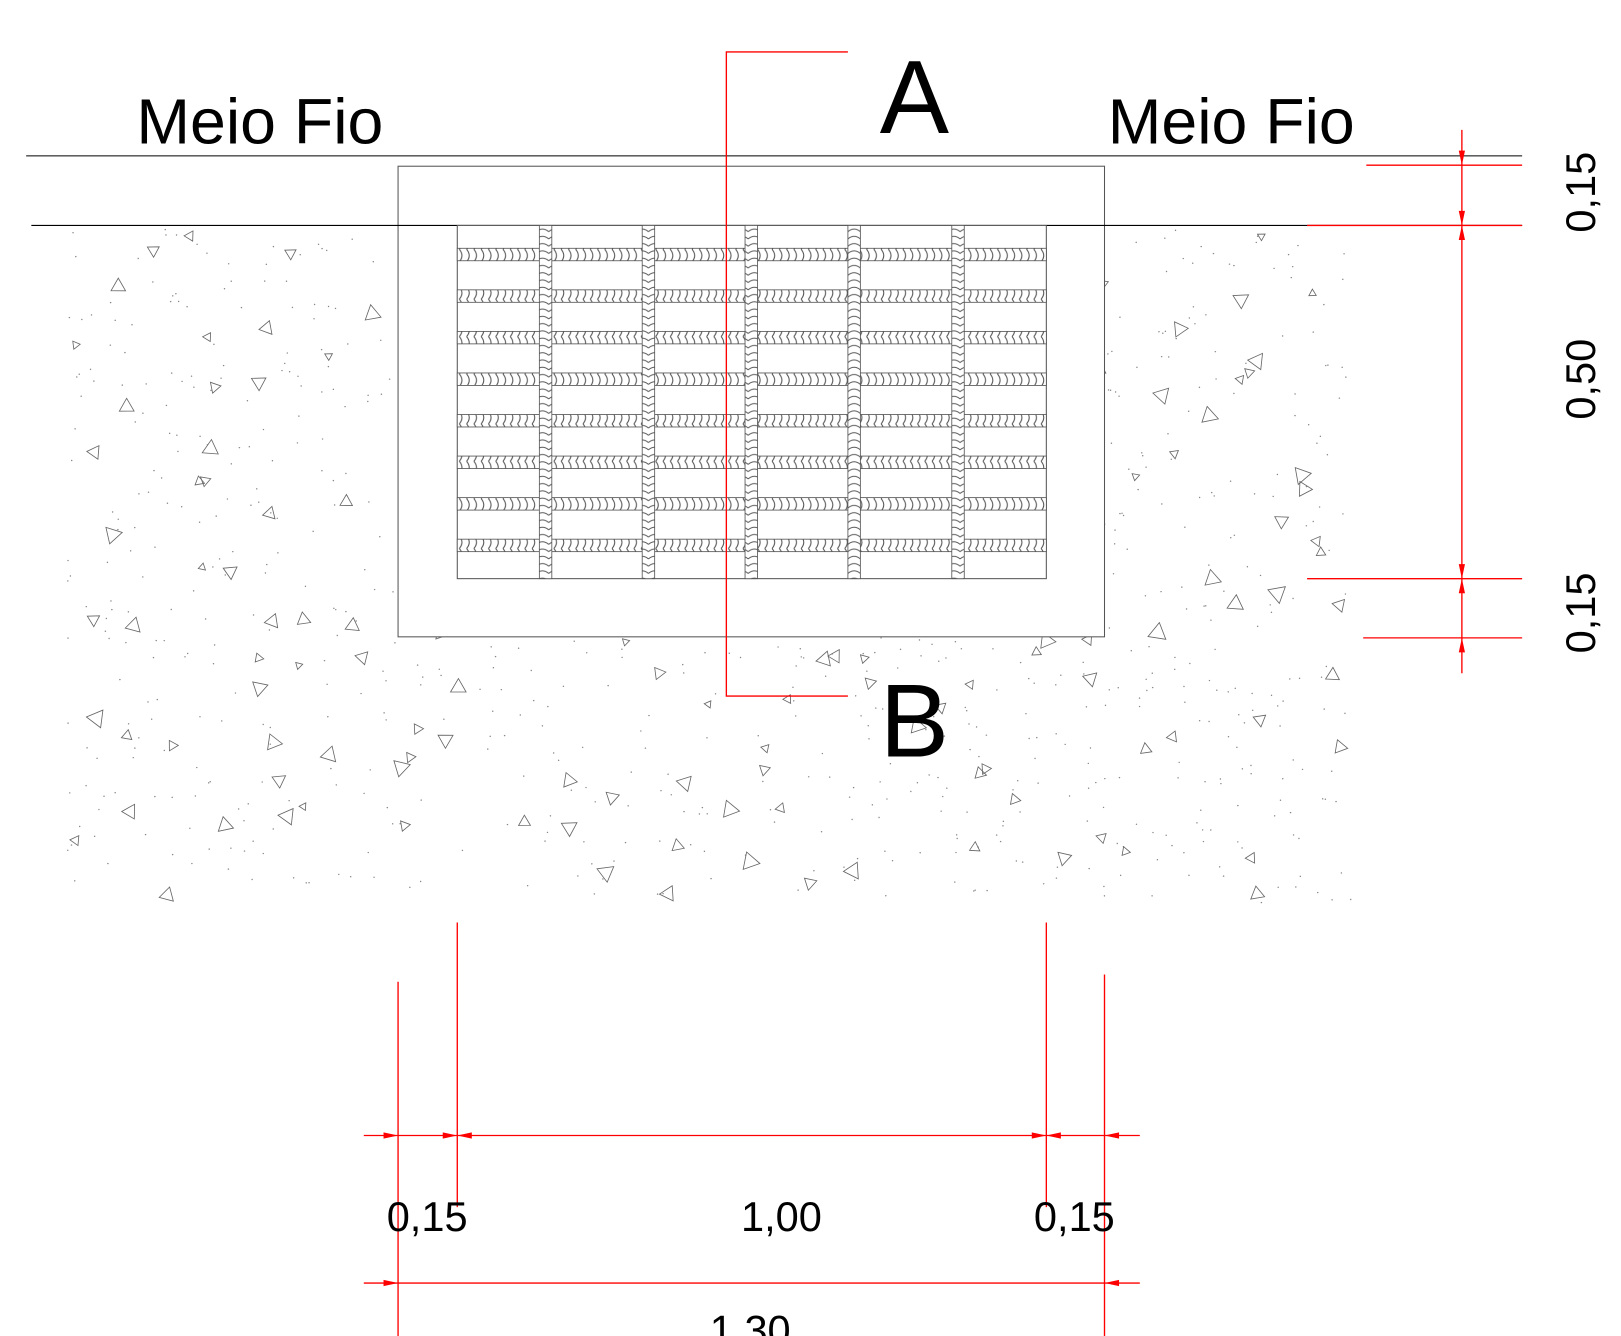  What do you see at coordinates (1415, 401) in the screenshot?
I see `vertical-dimension` at bounding box center [1415, 401].